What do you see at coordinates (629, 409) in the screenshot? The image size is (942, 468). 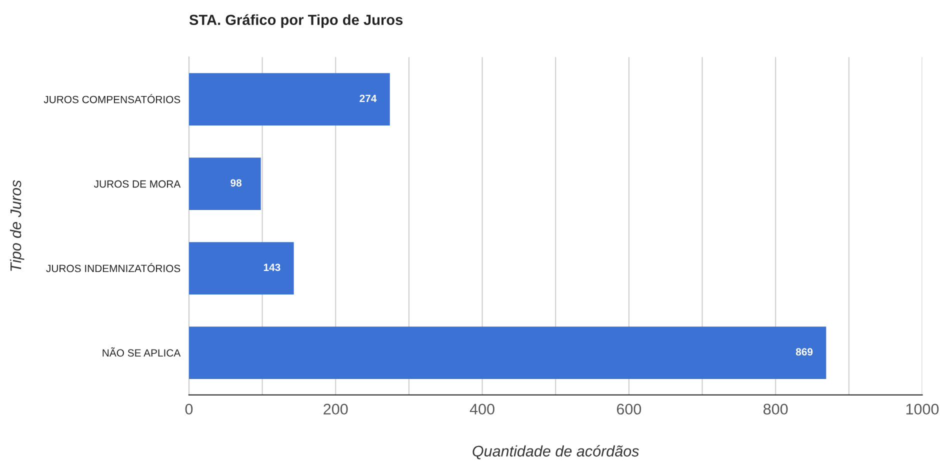 I see `x-tick-label: 600` at bounding box center [629, 409].